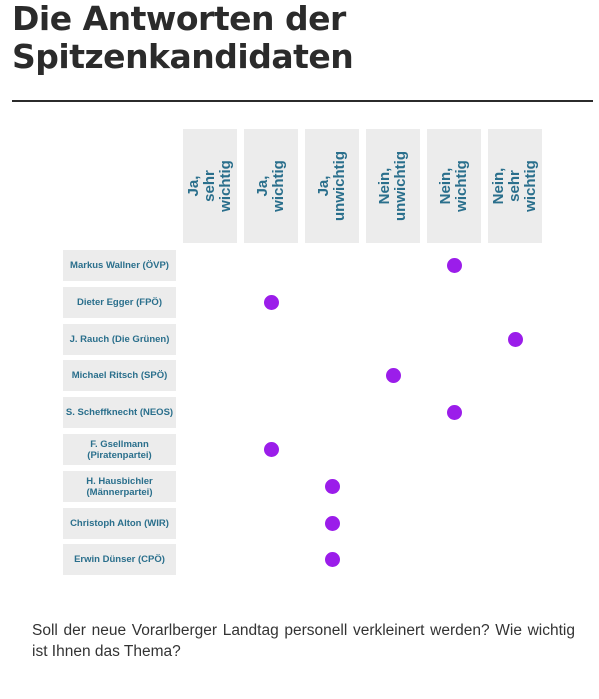 Image resolution: width=599 pixels, height=699 pixels. I want to click on column-header-label: Ja, sehr wichtig, so click(209, 186).